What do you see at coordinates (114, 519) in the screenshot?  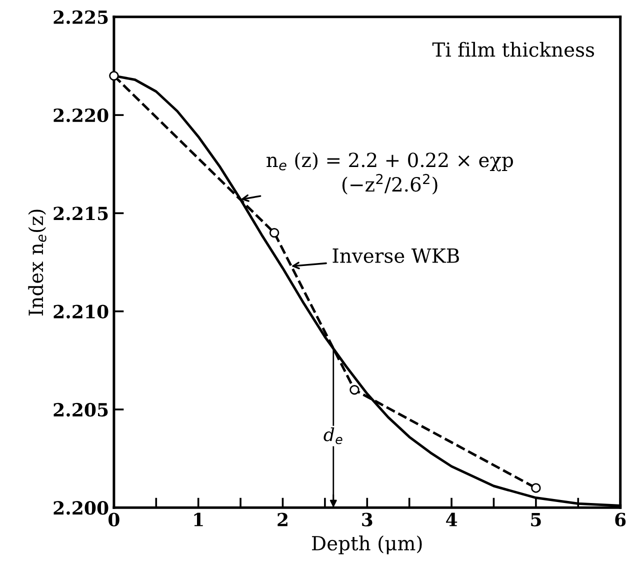 I see `x-tick-label: 0` at bounding box center [114, 519].